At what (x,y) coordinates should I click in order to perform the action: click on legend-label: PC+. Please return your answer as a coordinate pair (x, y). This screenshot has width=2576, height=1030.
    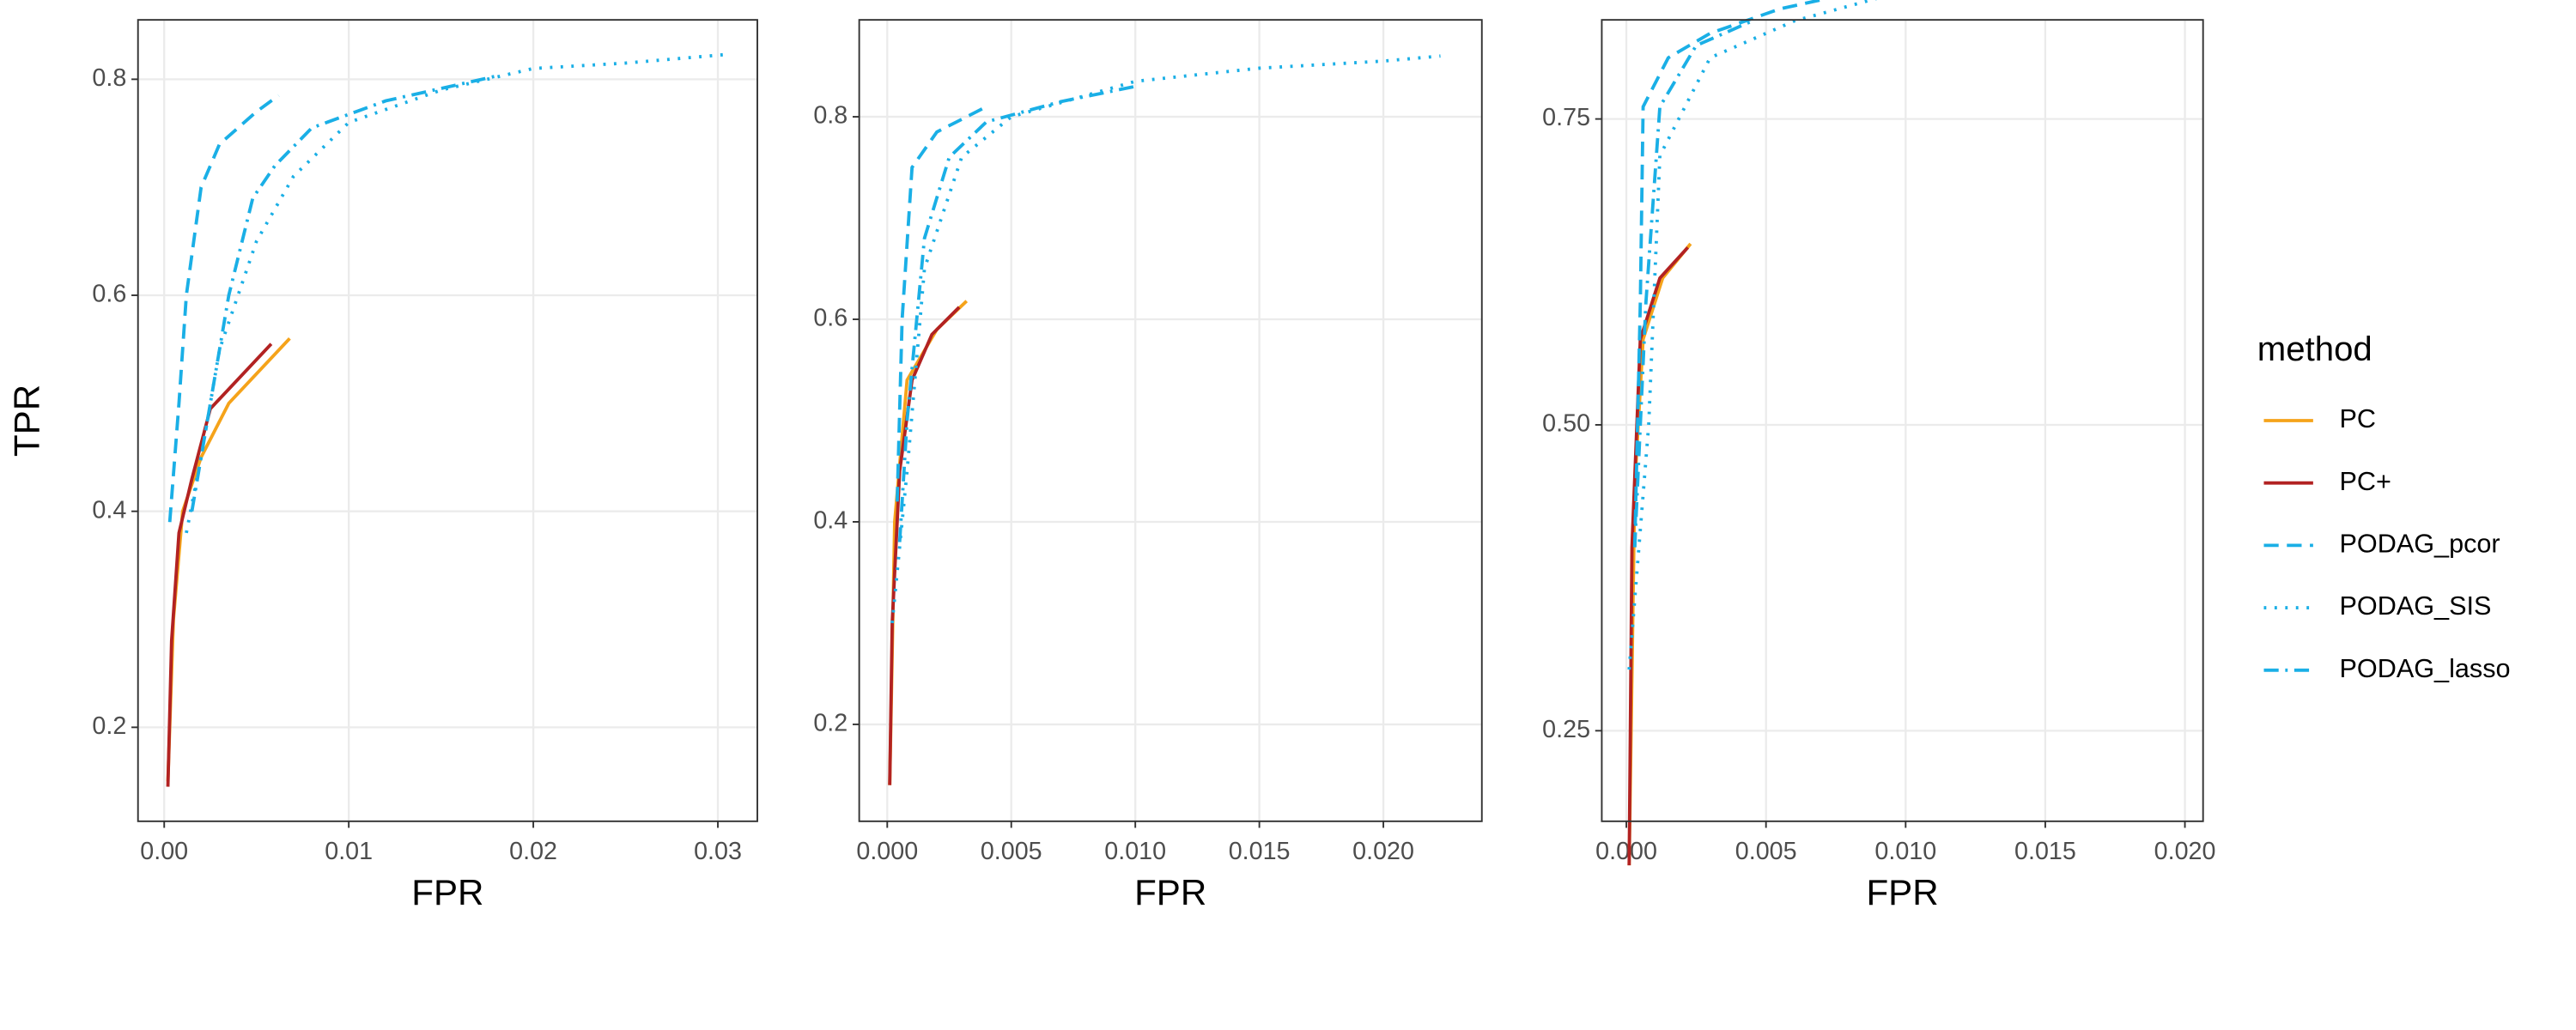
    Looking at the image, I should click on (2365, 481).